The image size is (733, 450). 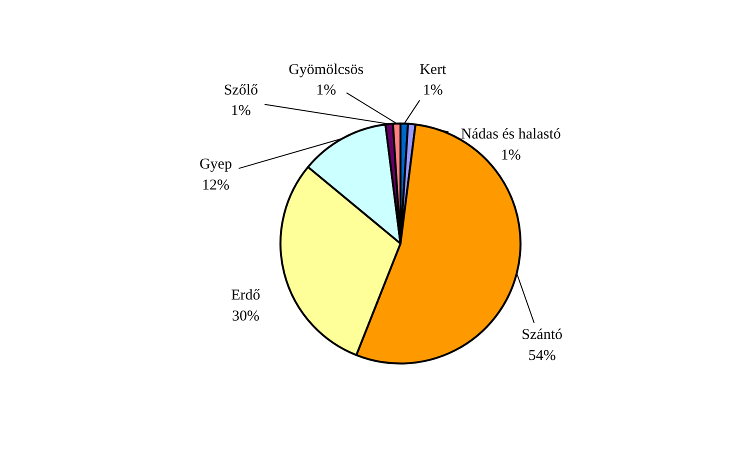 I want to click on slice-label: Erdő, so click(x=245, y=296).